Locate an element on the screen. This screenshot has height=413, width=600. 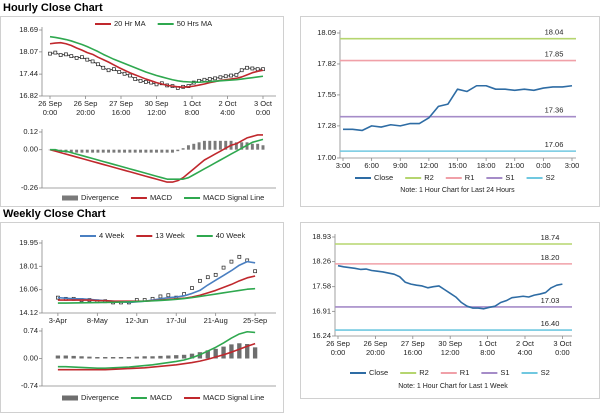
x-tick-label: 26 Sep 20:00 is located at coordinates (86, 108).